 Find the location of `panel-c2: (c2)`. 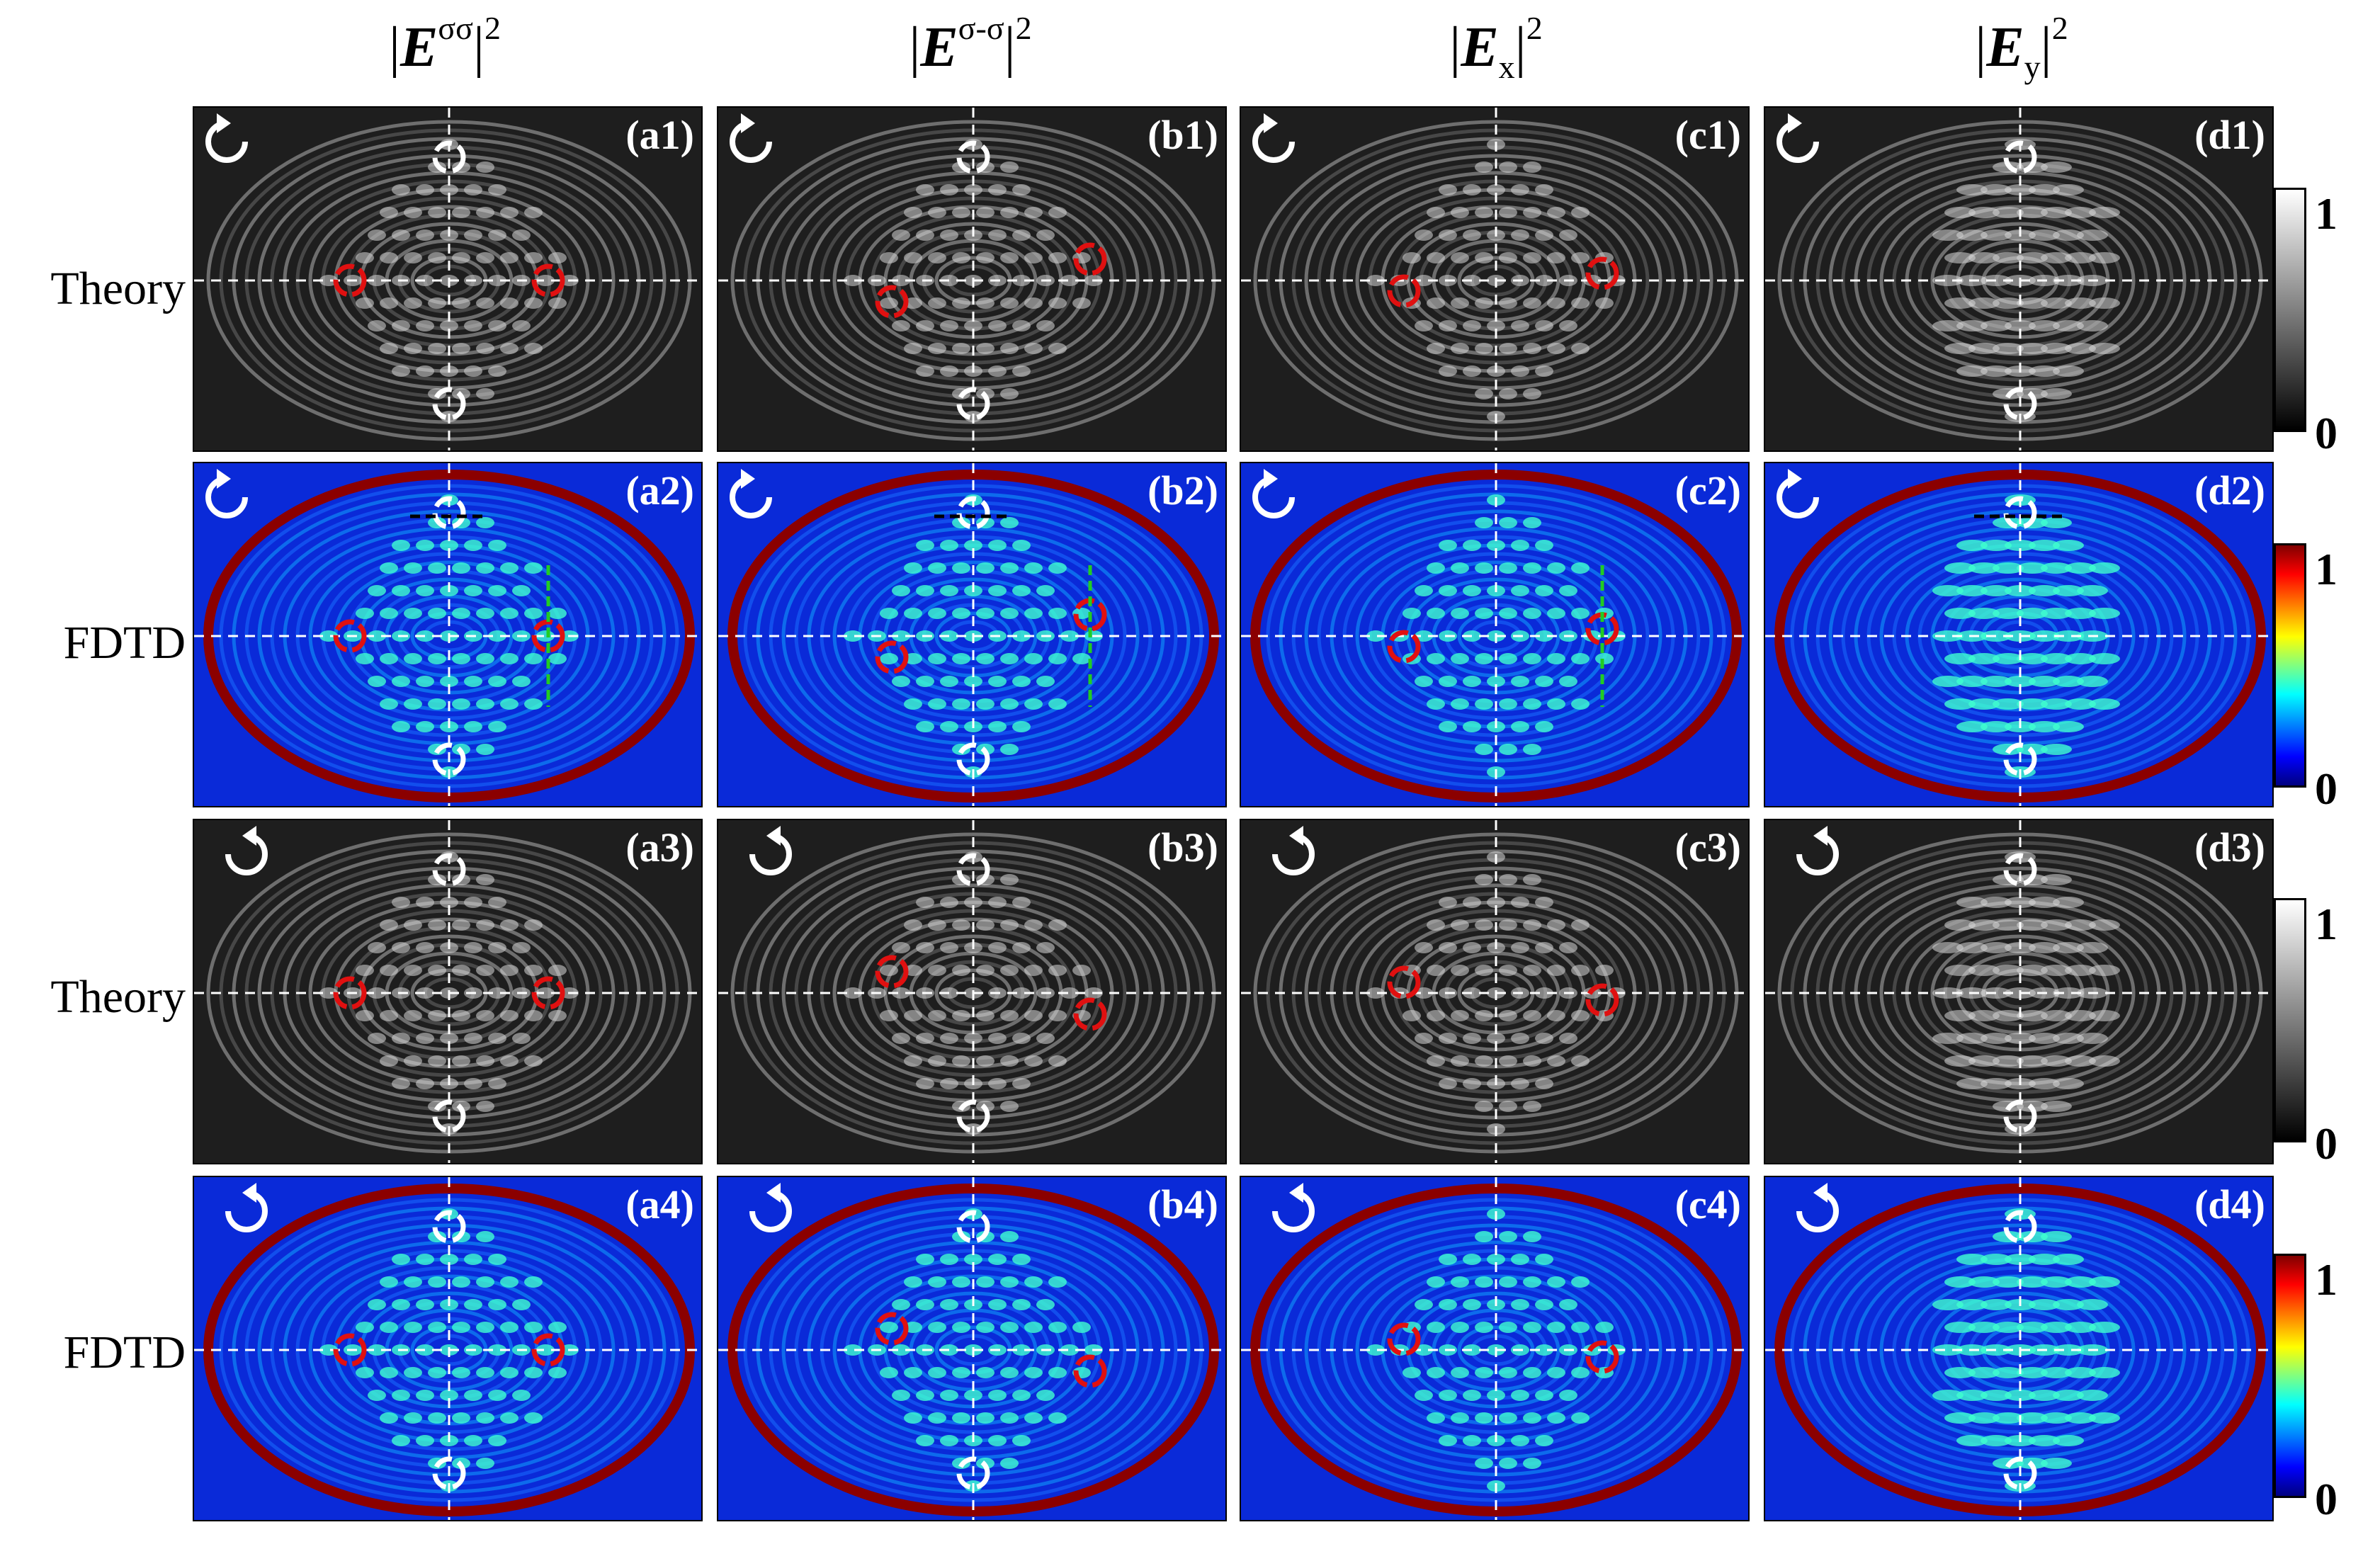

panel-c2: (c2) is located at coordinates (1495, 634).